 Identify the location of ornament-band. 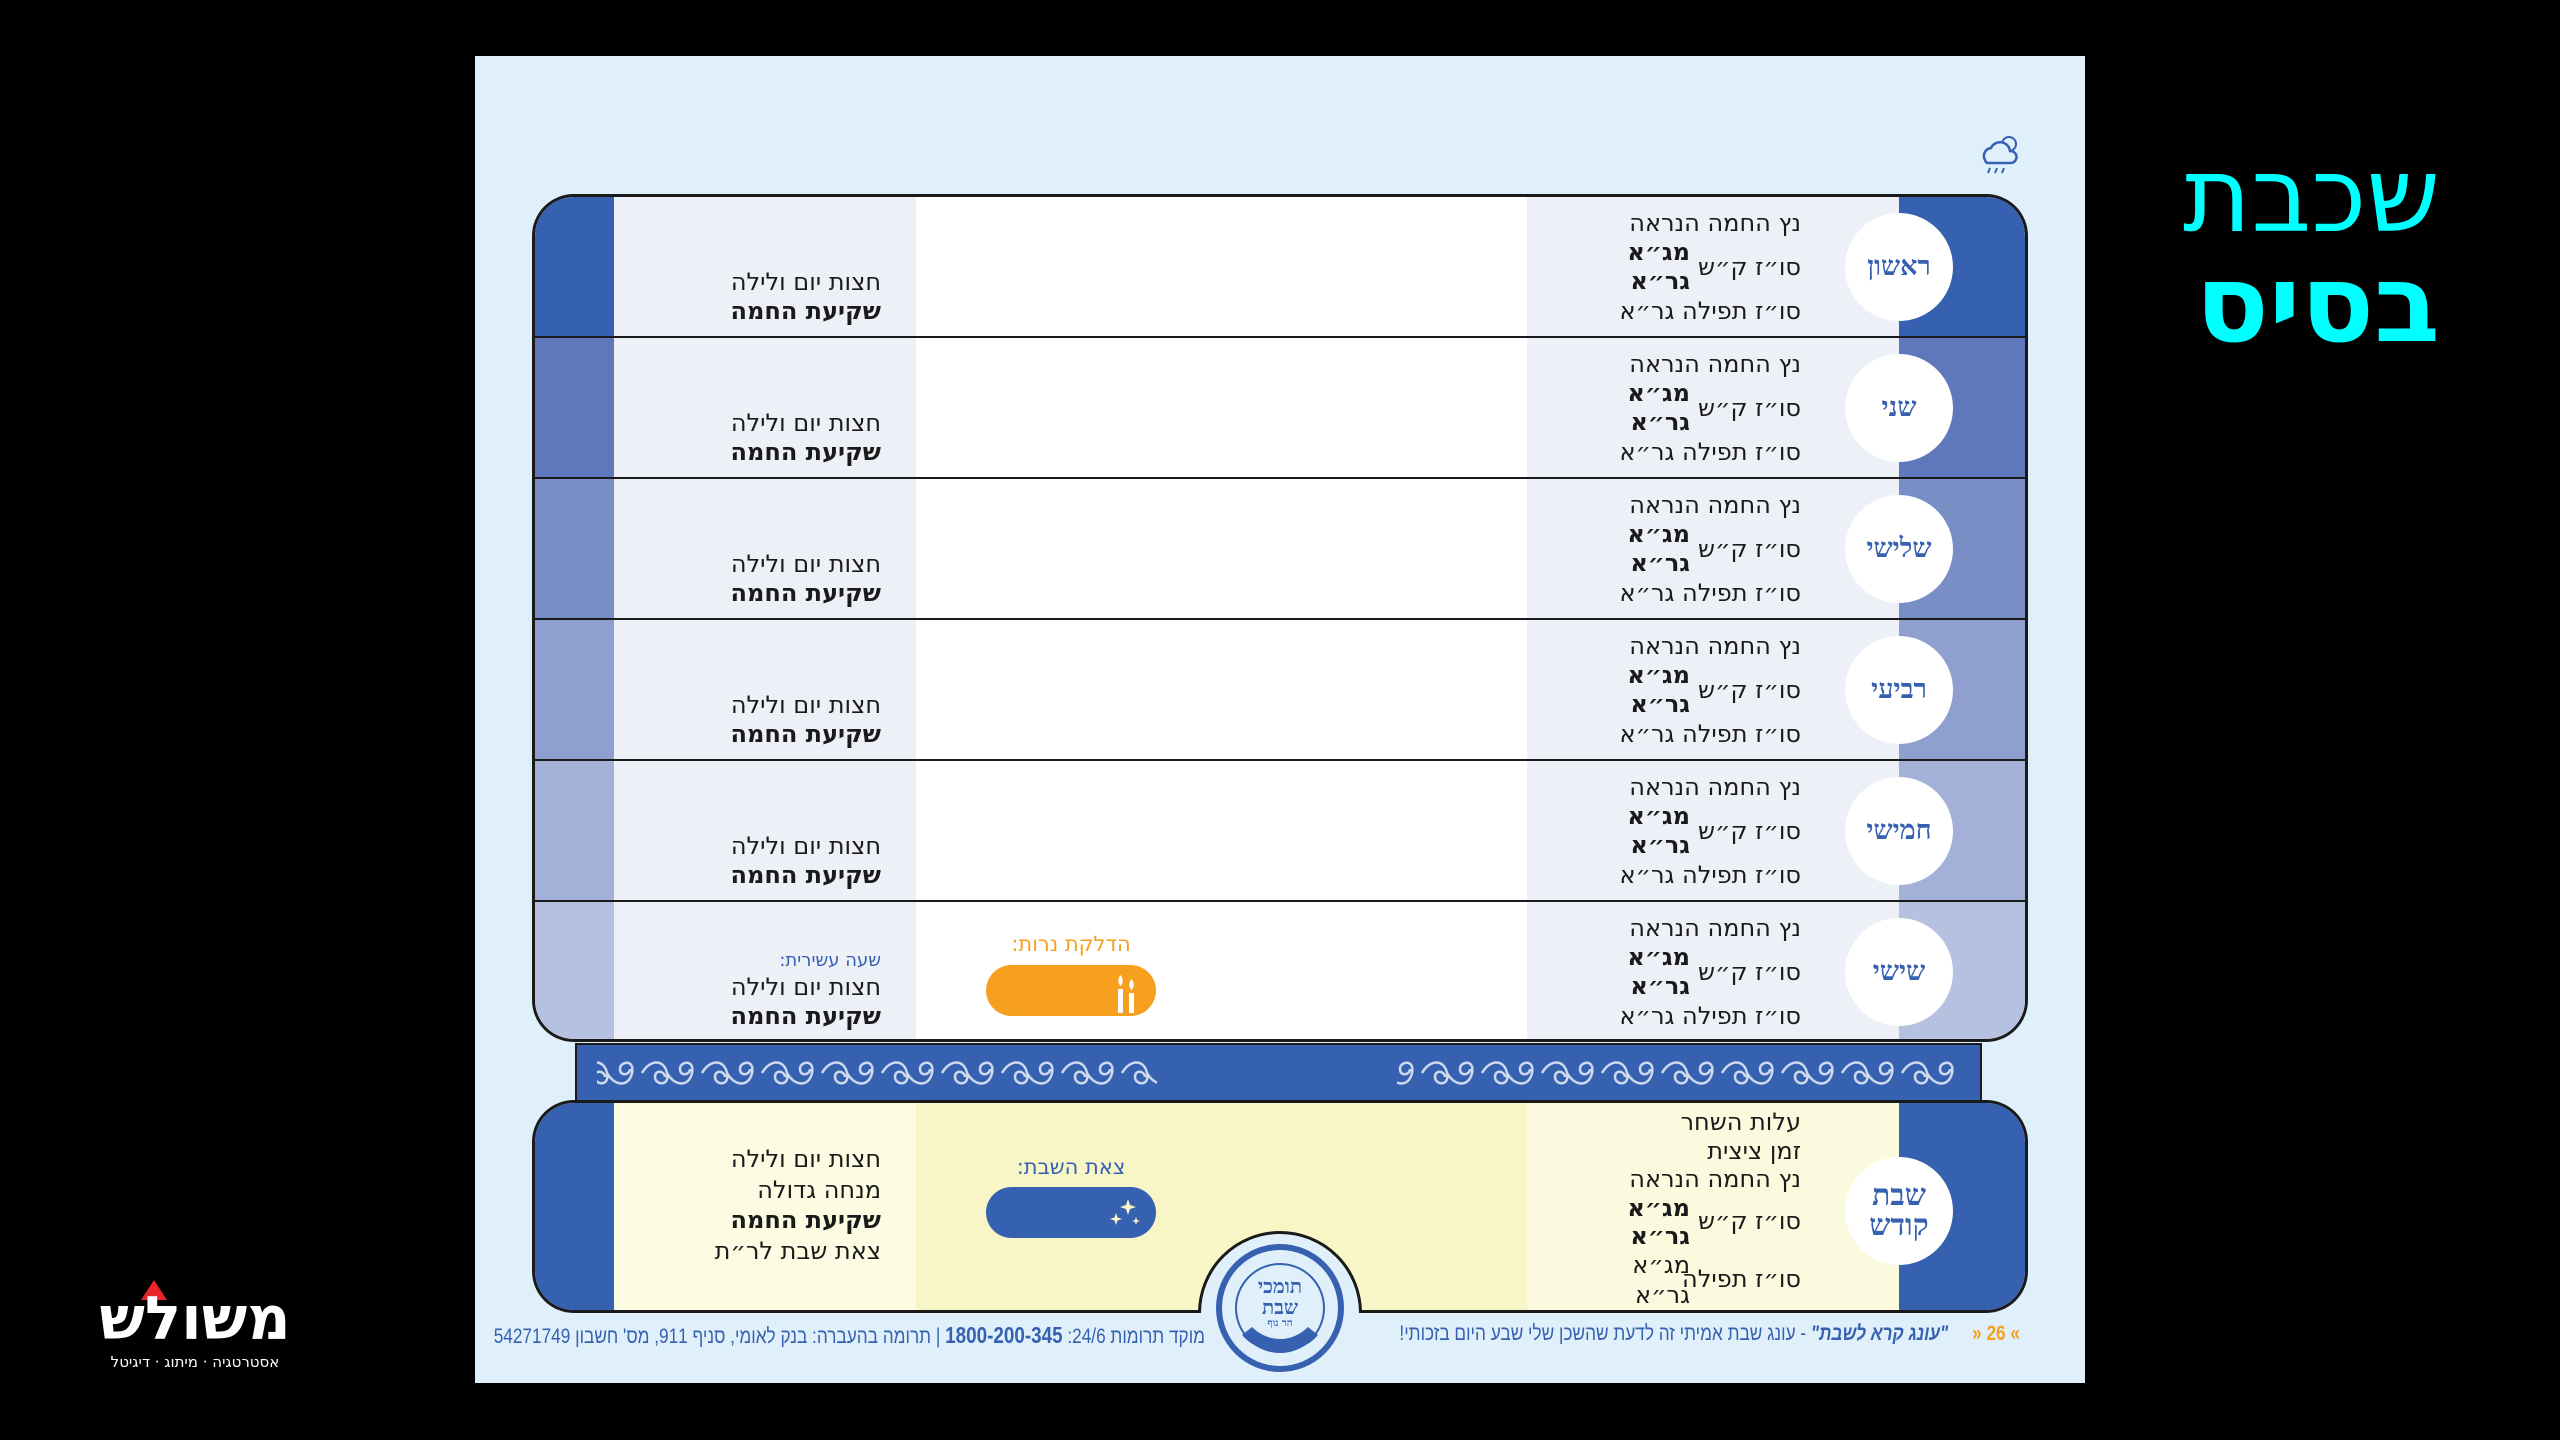
(1278, 1072).